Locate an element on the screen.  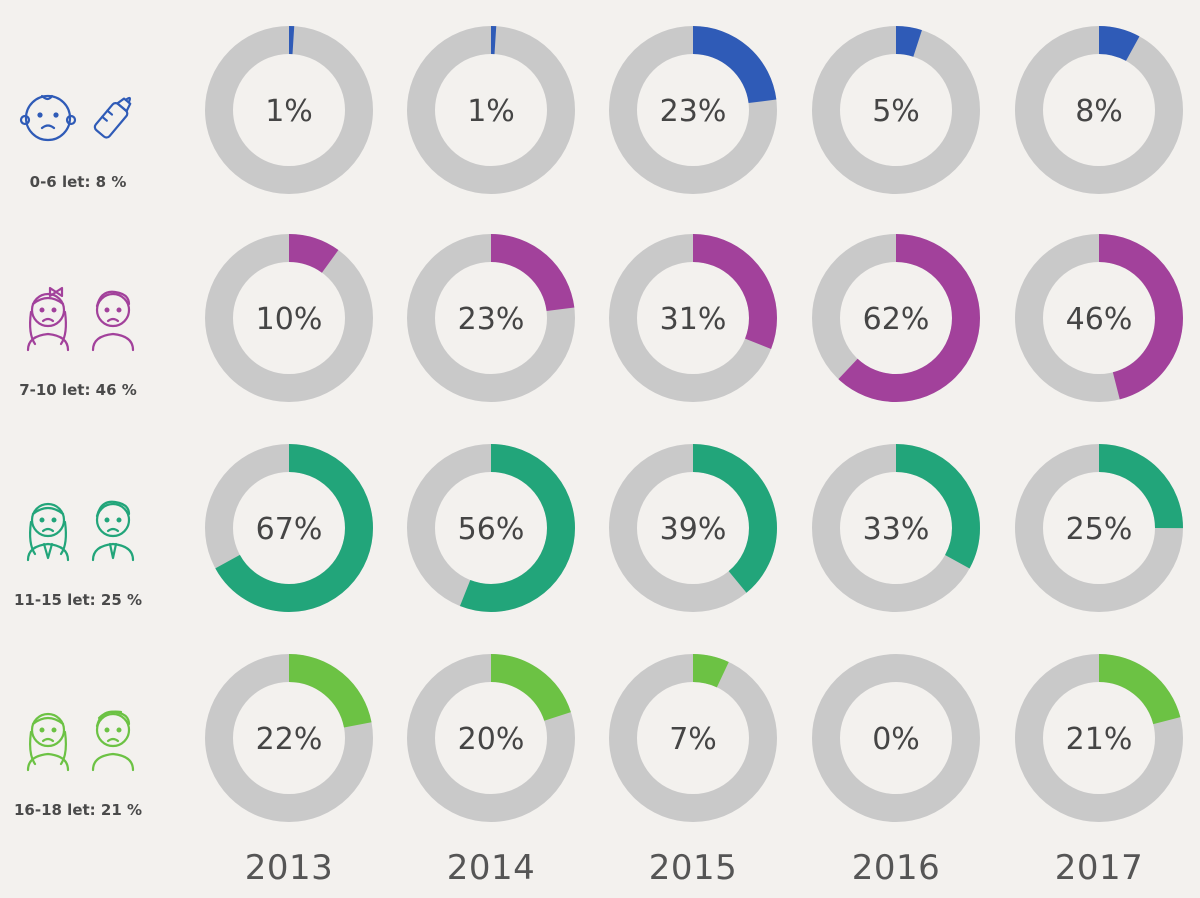
donut: 0% is located at coordinates (896, 738).